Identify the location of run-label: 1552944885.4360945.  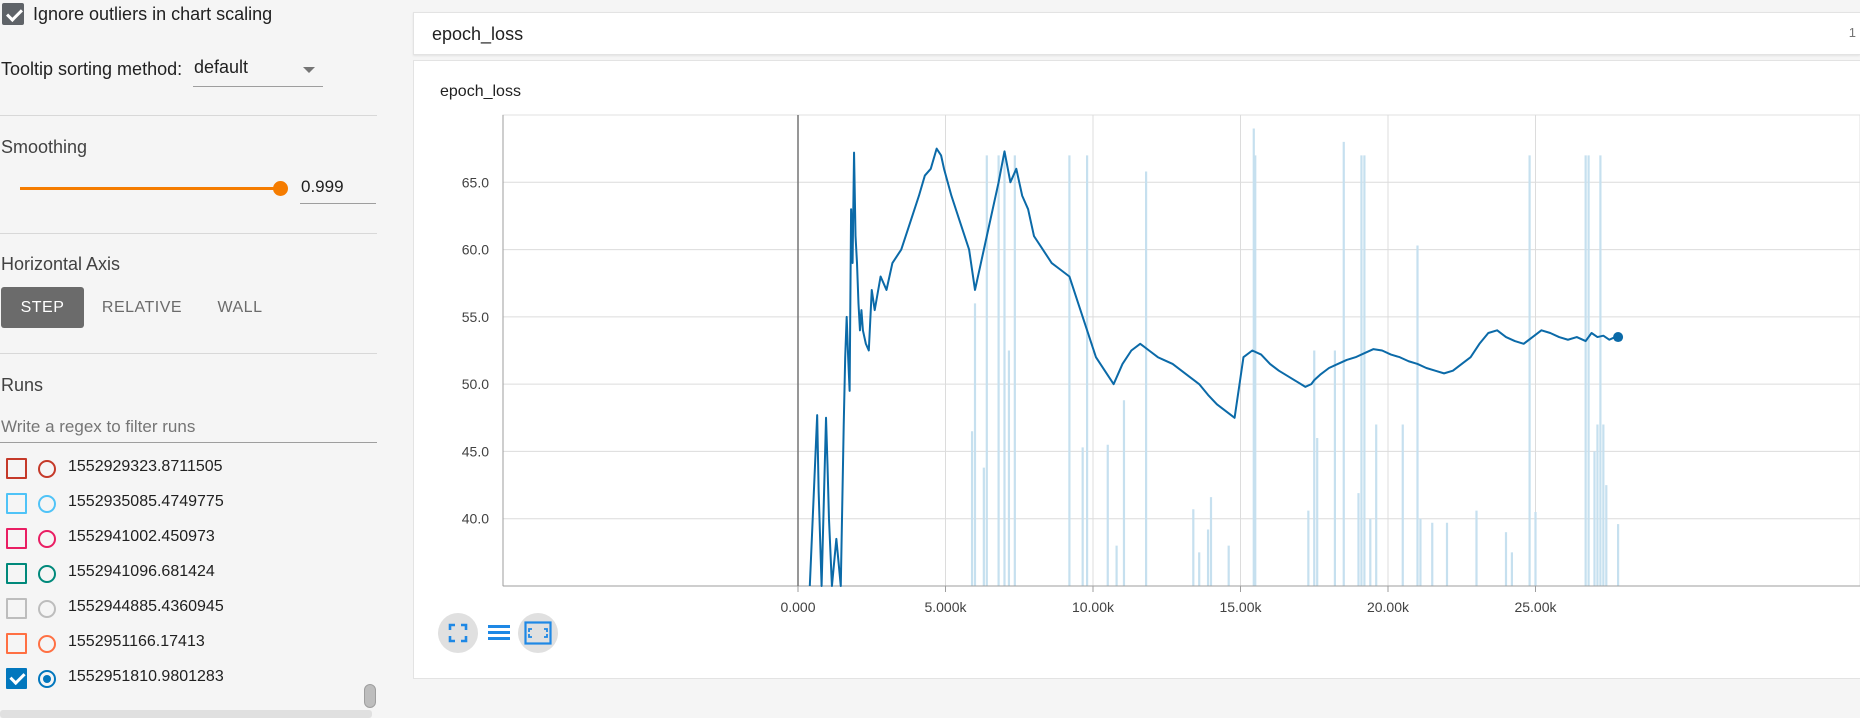
(146, 606).